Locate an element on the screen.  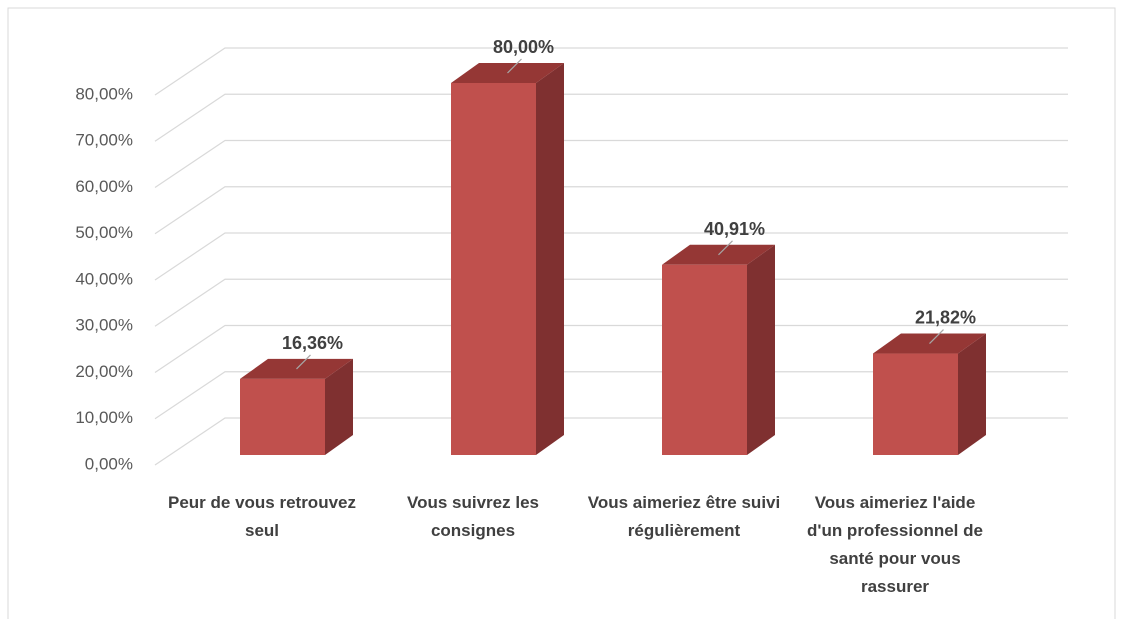
y-tick-label: 10,00% is located at coordinates (104, 417).